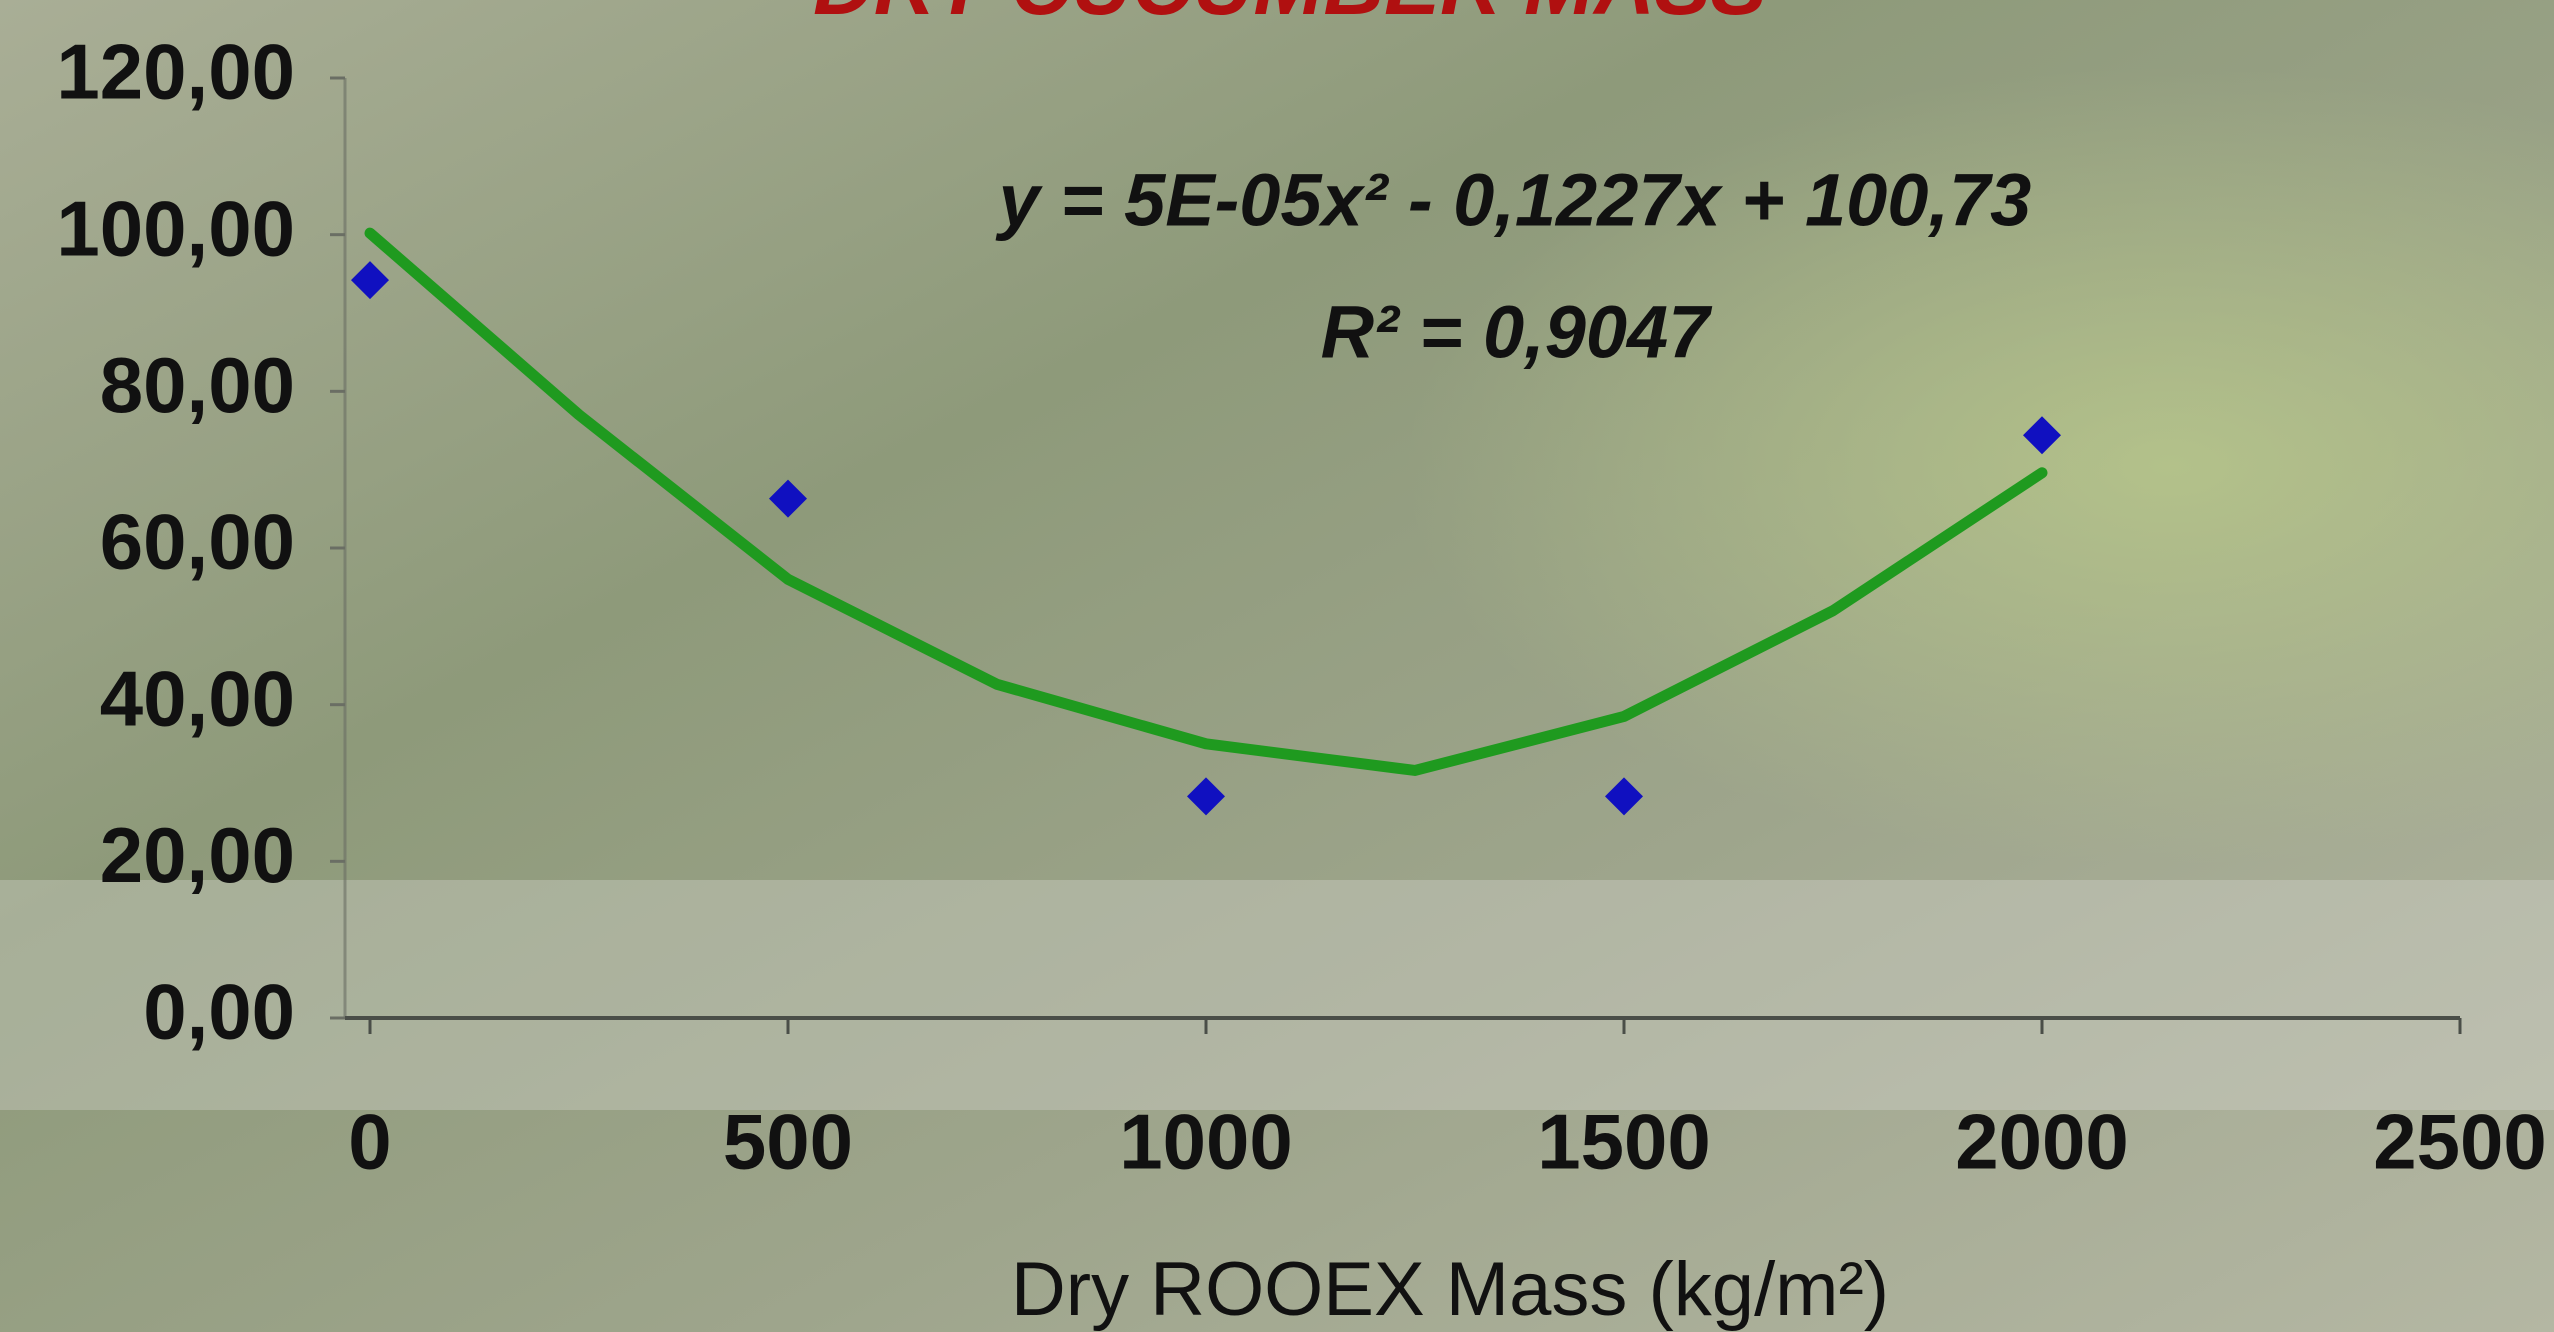  Describe the element at coordinates (197, 542) in the screenshot. I see `y-tick-label: 60,00` at that location.